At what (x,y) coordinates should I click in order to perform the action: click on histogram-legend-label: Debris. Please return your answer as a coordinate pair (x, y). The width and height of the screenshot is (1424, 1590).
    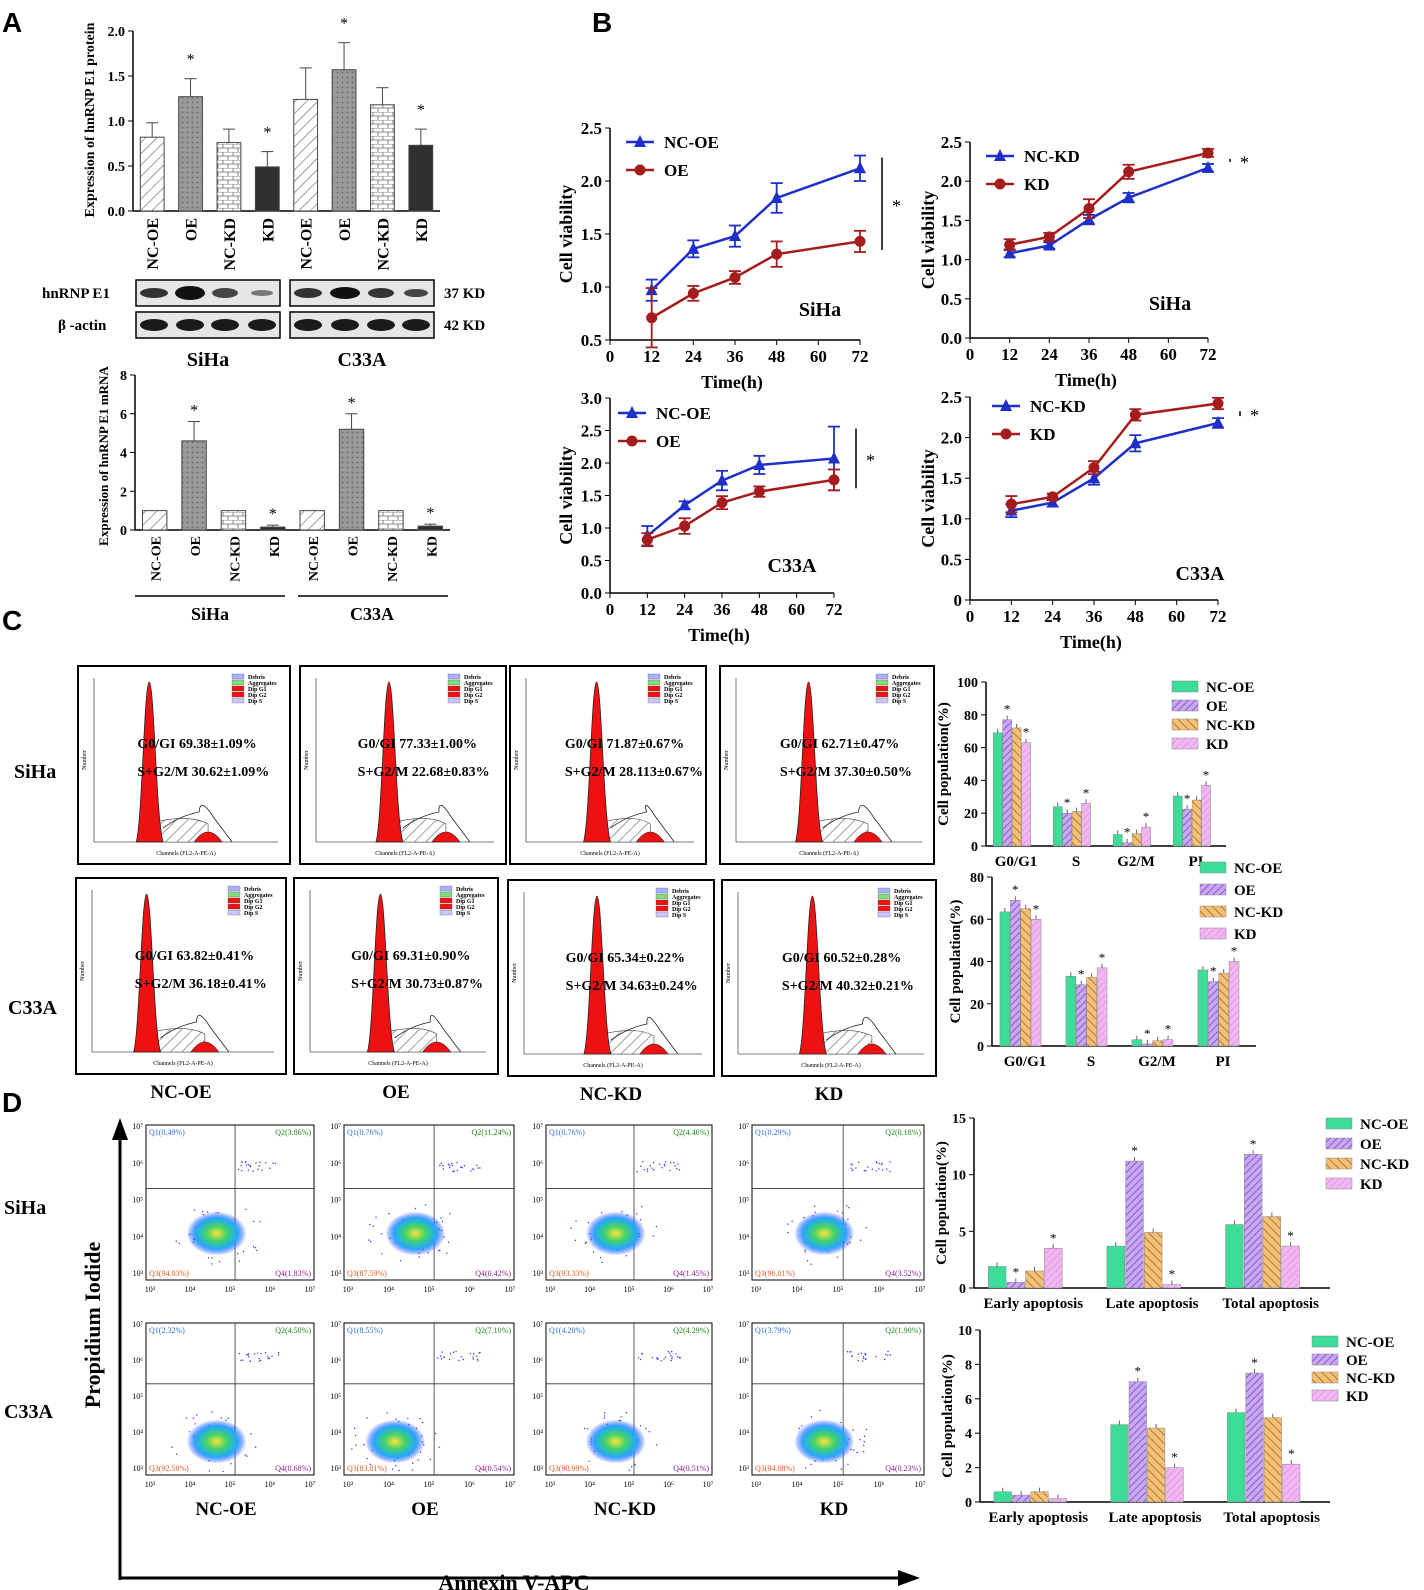
    Looking at the image, I should click on (901, 678).